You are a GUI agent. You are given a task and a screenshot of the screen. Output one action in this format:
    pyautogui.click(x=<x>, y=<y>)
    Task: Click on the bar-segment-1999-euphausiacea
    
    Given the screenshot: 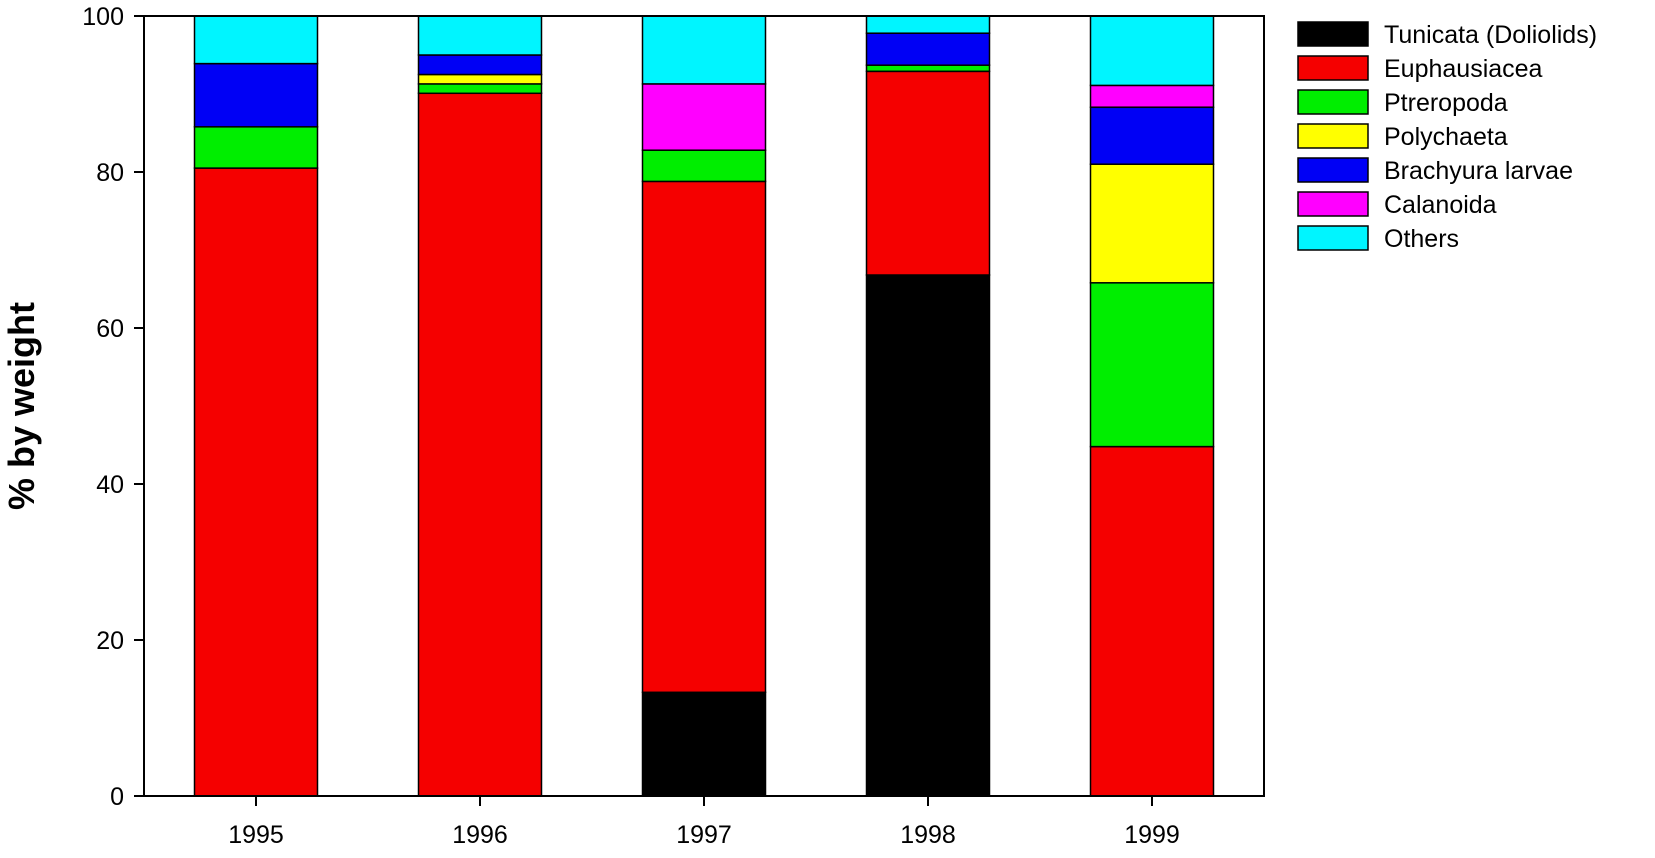 What is the action you would take?
    pyautogui.click(x=1152, y=621)
    